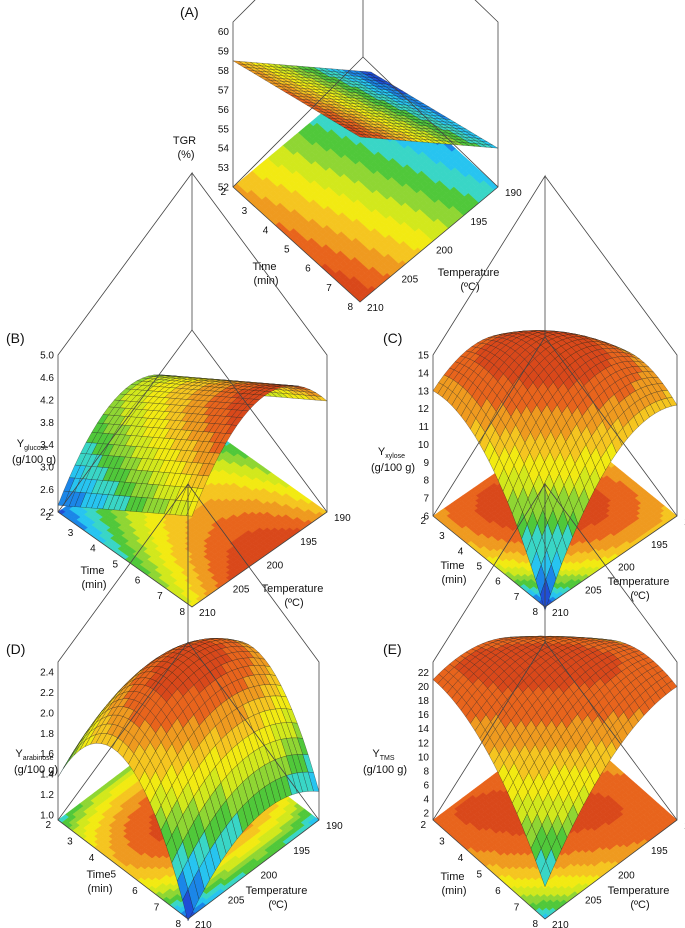 Image resolution: width=685 pixels, height=928 pixels. Describe the element at coordinates (266, 230) in the screenshot. I see `panel-a-x-tick-label: 4` at that location.